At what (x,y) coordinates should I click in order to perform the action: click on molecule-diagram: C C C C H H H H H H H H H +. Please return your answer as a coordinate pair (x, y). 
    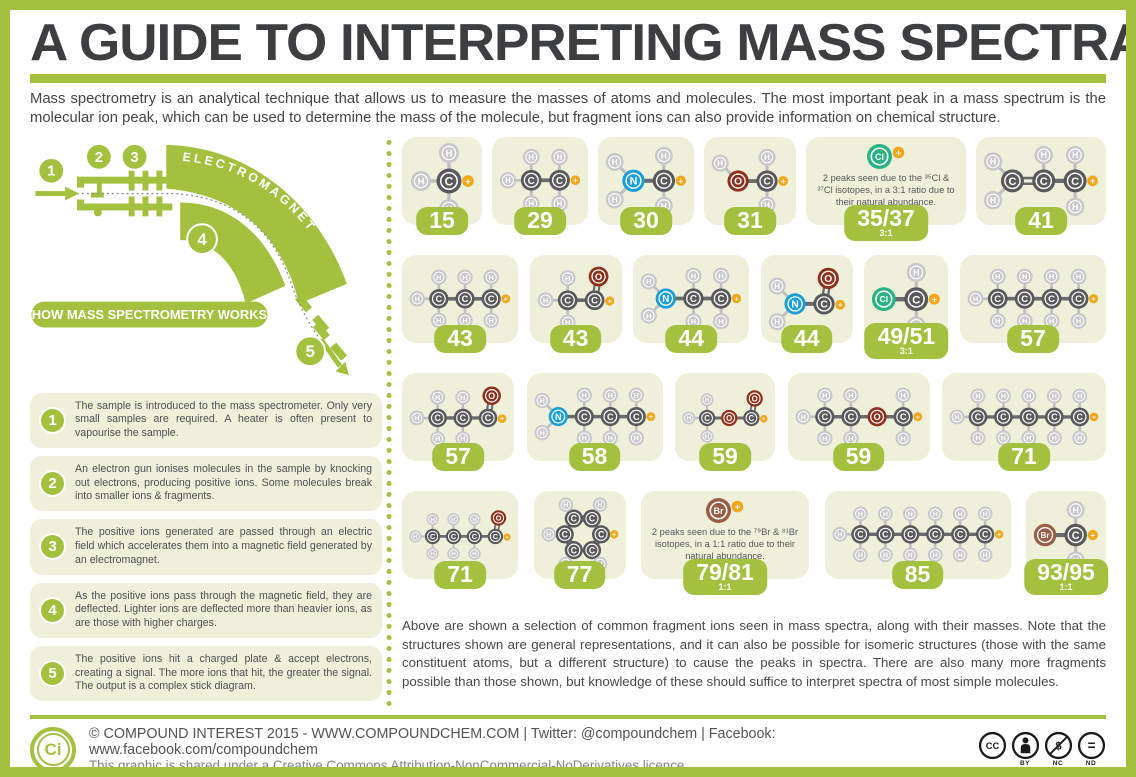
    Looking at the image, I should click on (1033, 298).